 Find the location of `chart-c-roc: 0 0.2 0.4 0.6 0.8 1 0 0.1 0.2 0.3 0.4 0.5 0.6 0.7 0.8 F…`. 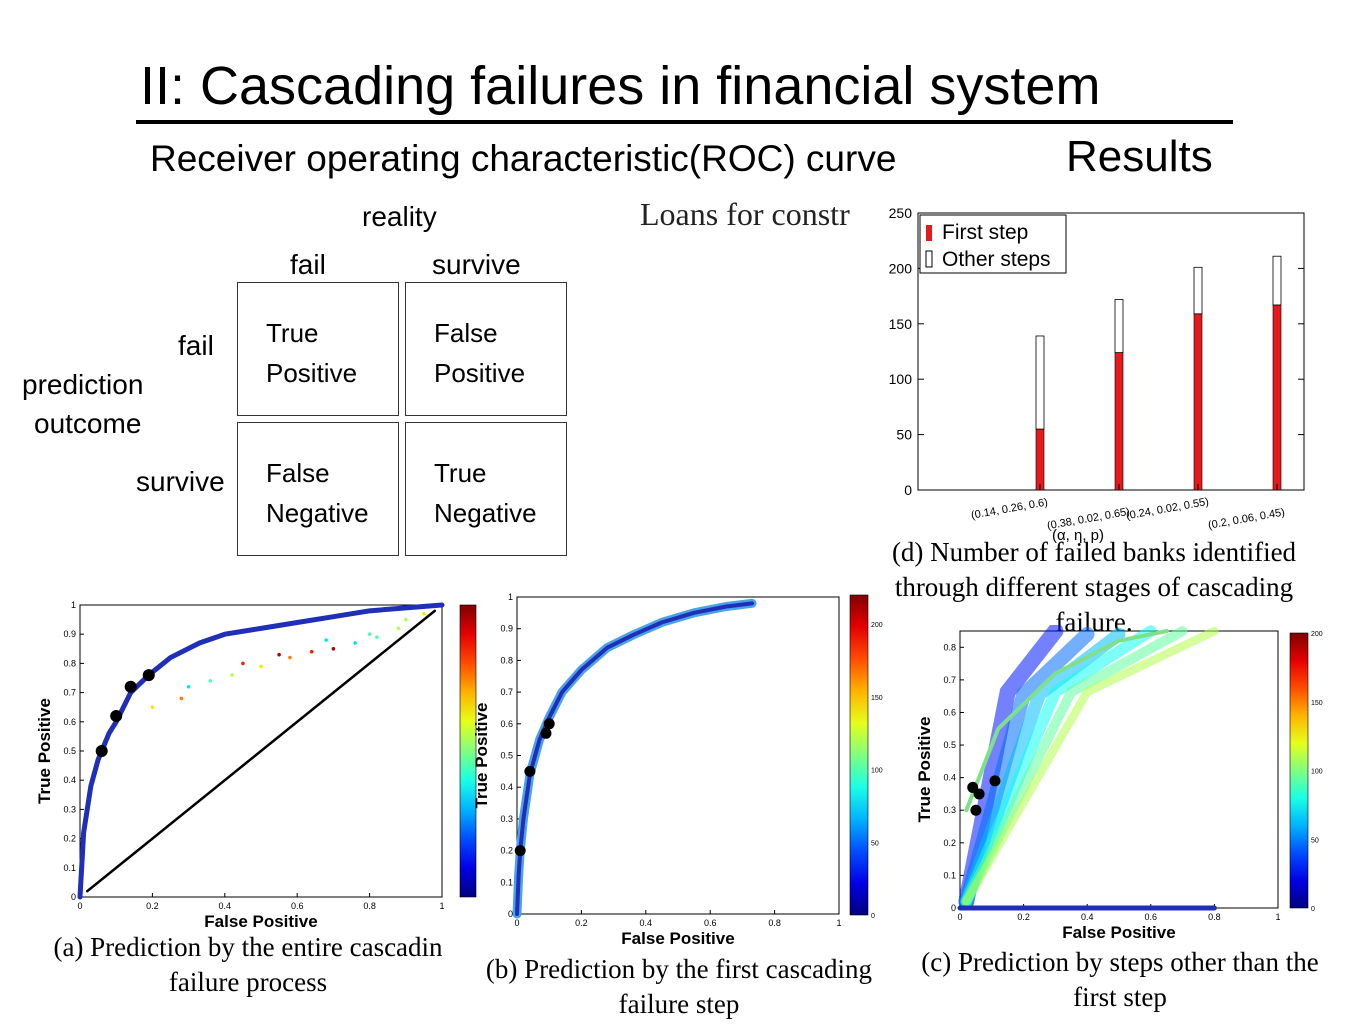

chart-c-roc: 0 0.2 0.4 0.6 0.8 1 0 0.1 0.2 0.3 0.4 0.5 0.6 0.7 0.8 F… is located at coordinates (1119, 783).